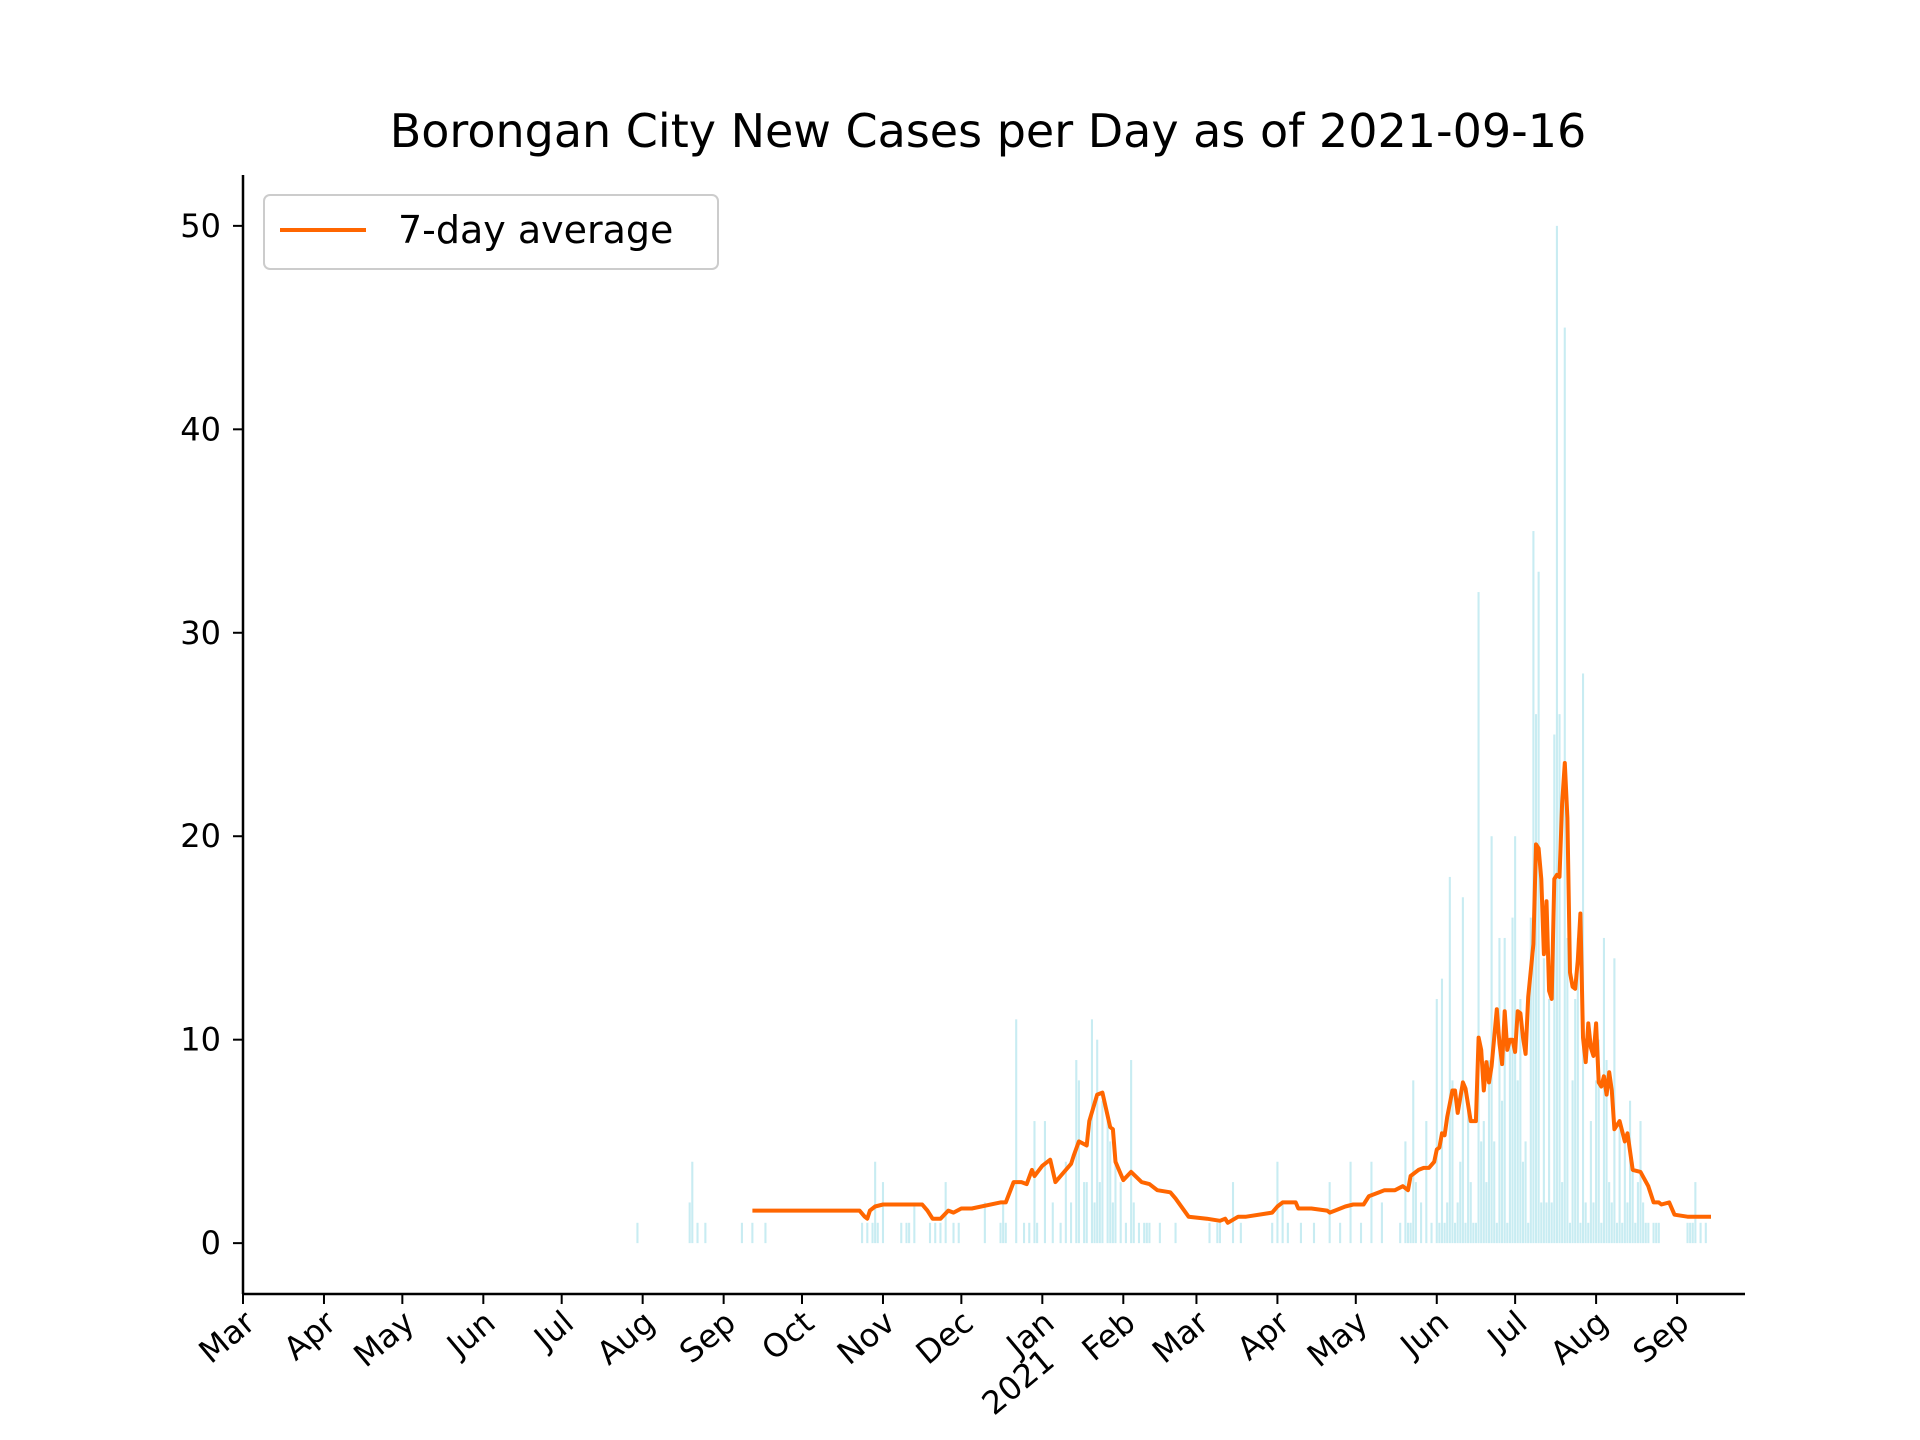  Describe the element at coordinates (200, 1040) in the screenshot. I see `y-tick-label: 10` at that location.